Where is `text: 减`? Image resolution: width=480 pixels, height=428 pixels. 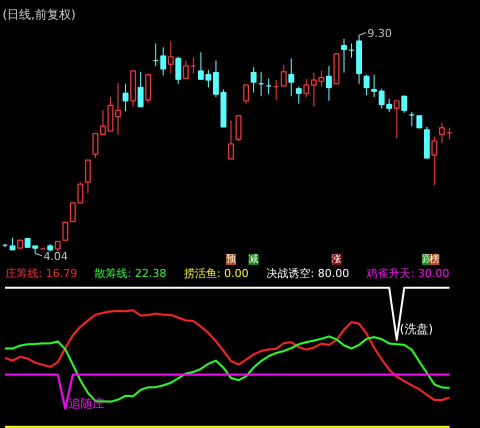
text: 减 is located at coordinates (253, 259).